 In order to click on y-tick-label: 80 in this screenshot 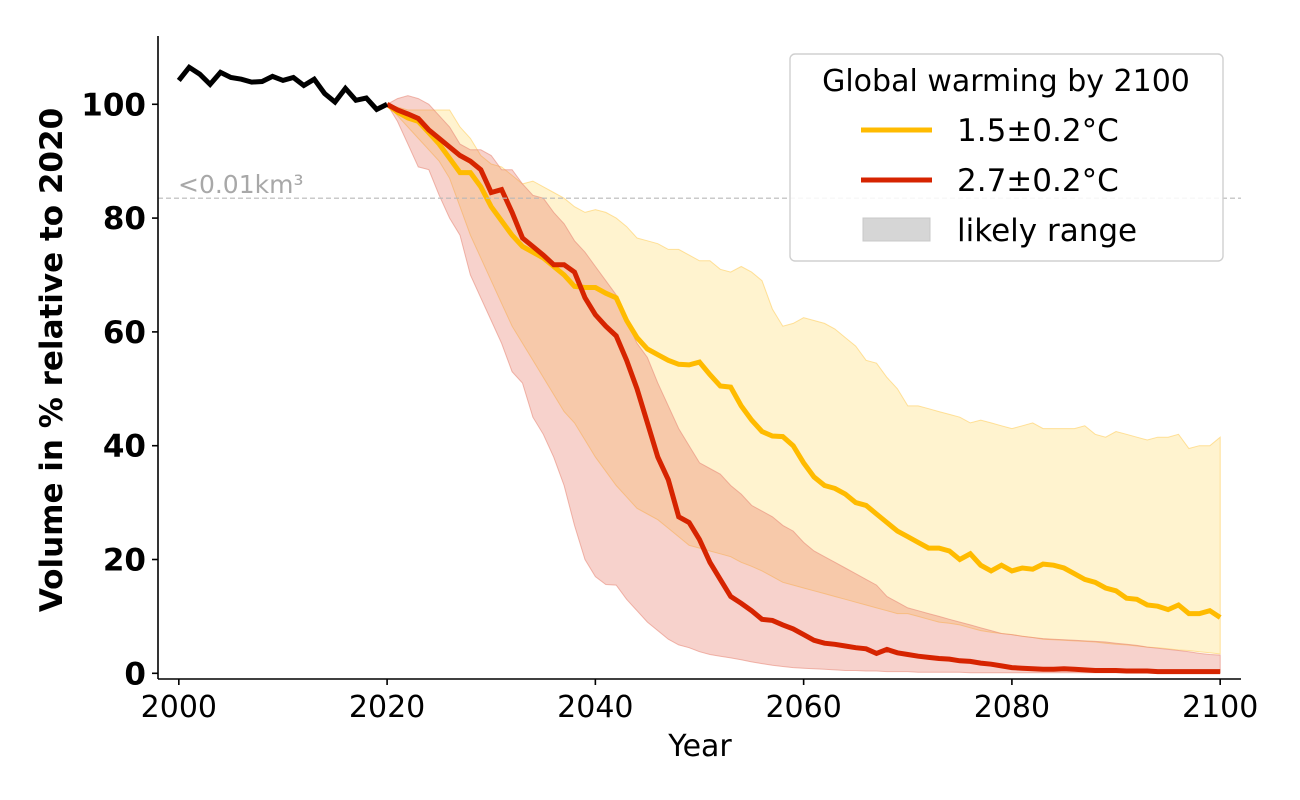, I will do `click(124, 219)`.